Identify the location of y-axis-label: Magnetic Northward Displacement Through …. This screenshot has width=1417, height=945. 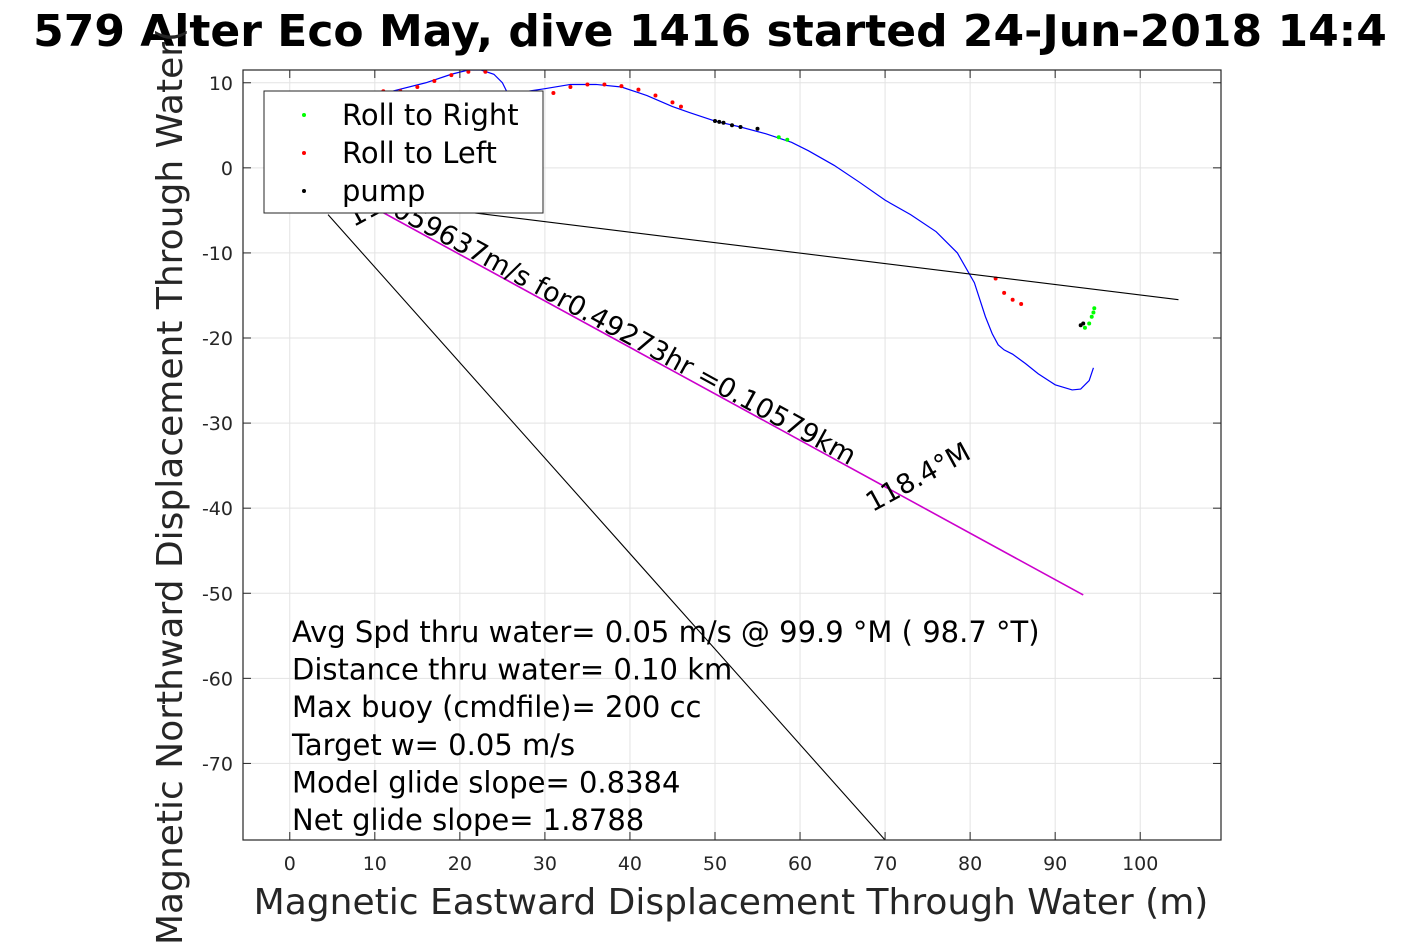
(170, 486).